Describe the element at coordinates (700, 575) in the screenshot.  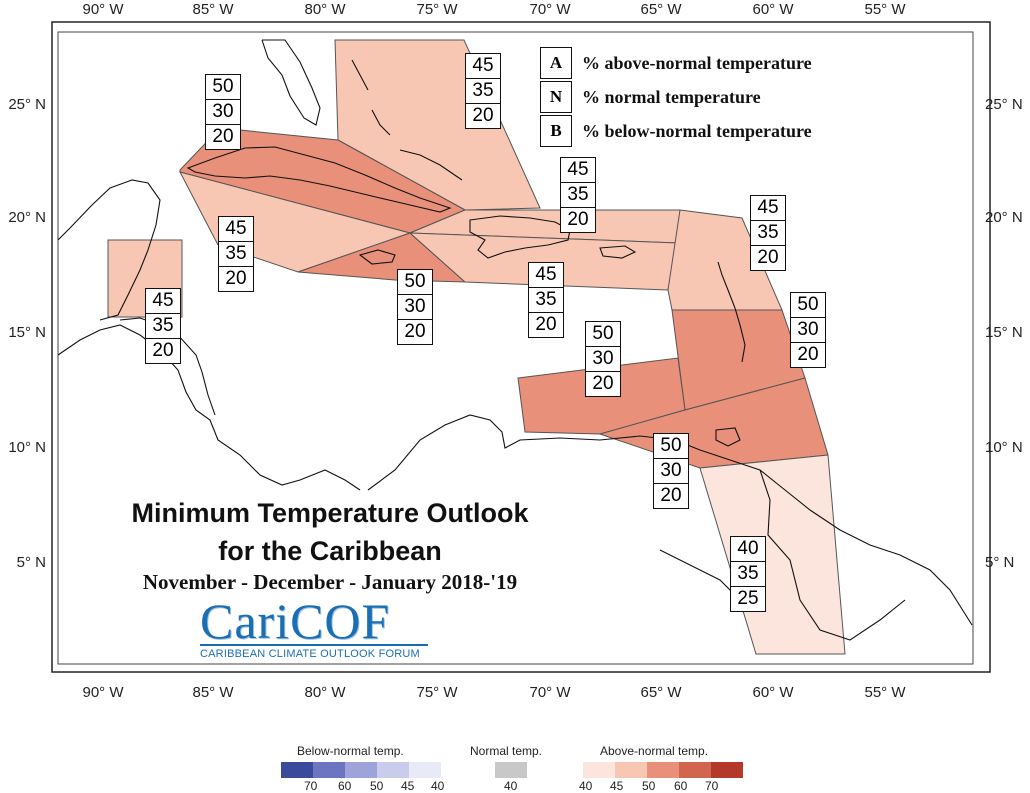
I see `coast-venezuela-inner` at that location.